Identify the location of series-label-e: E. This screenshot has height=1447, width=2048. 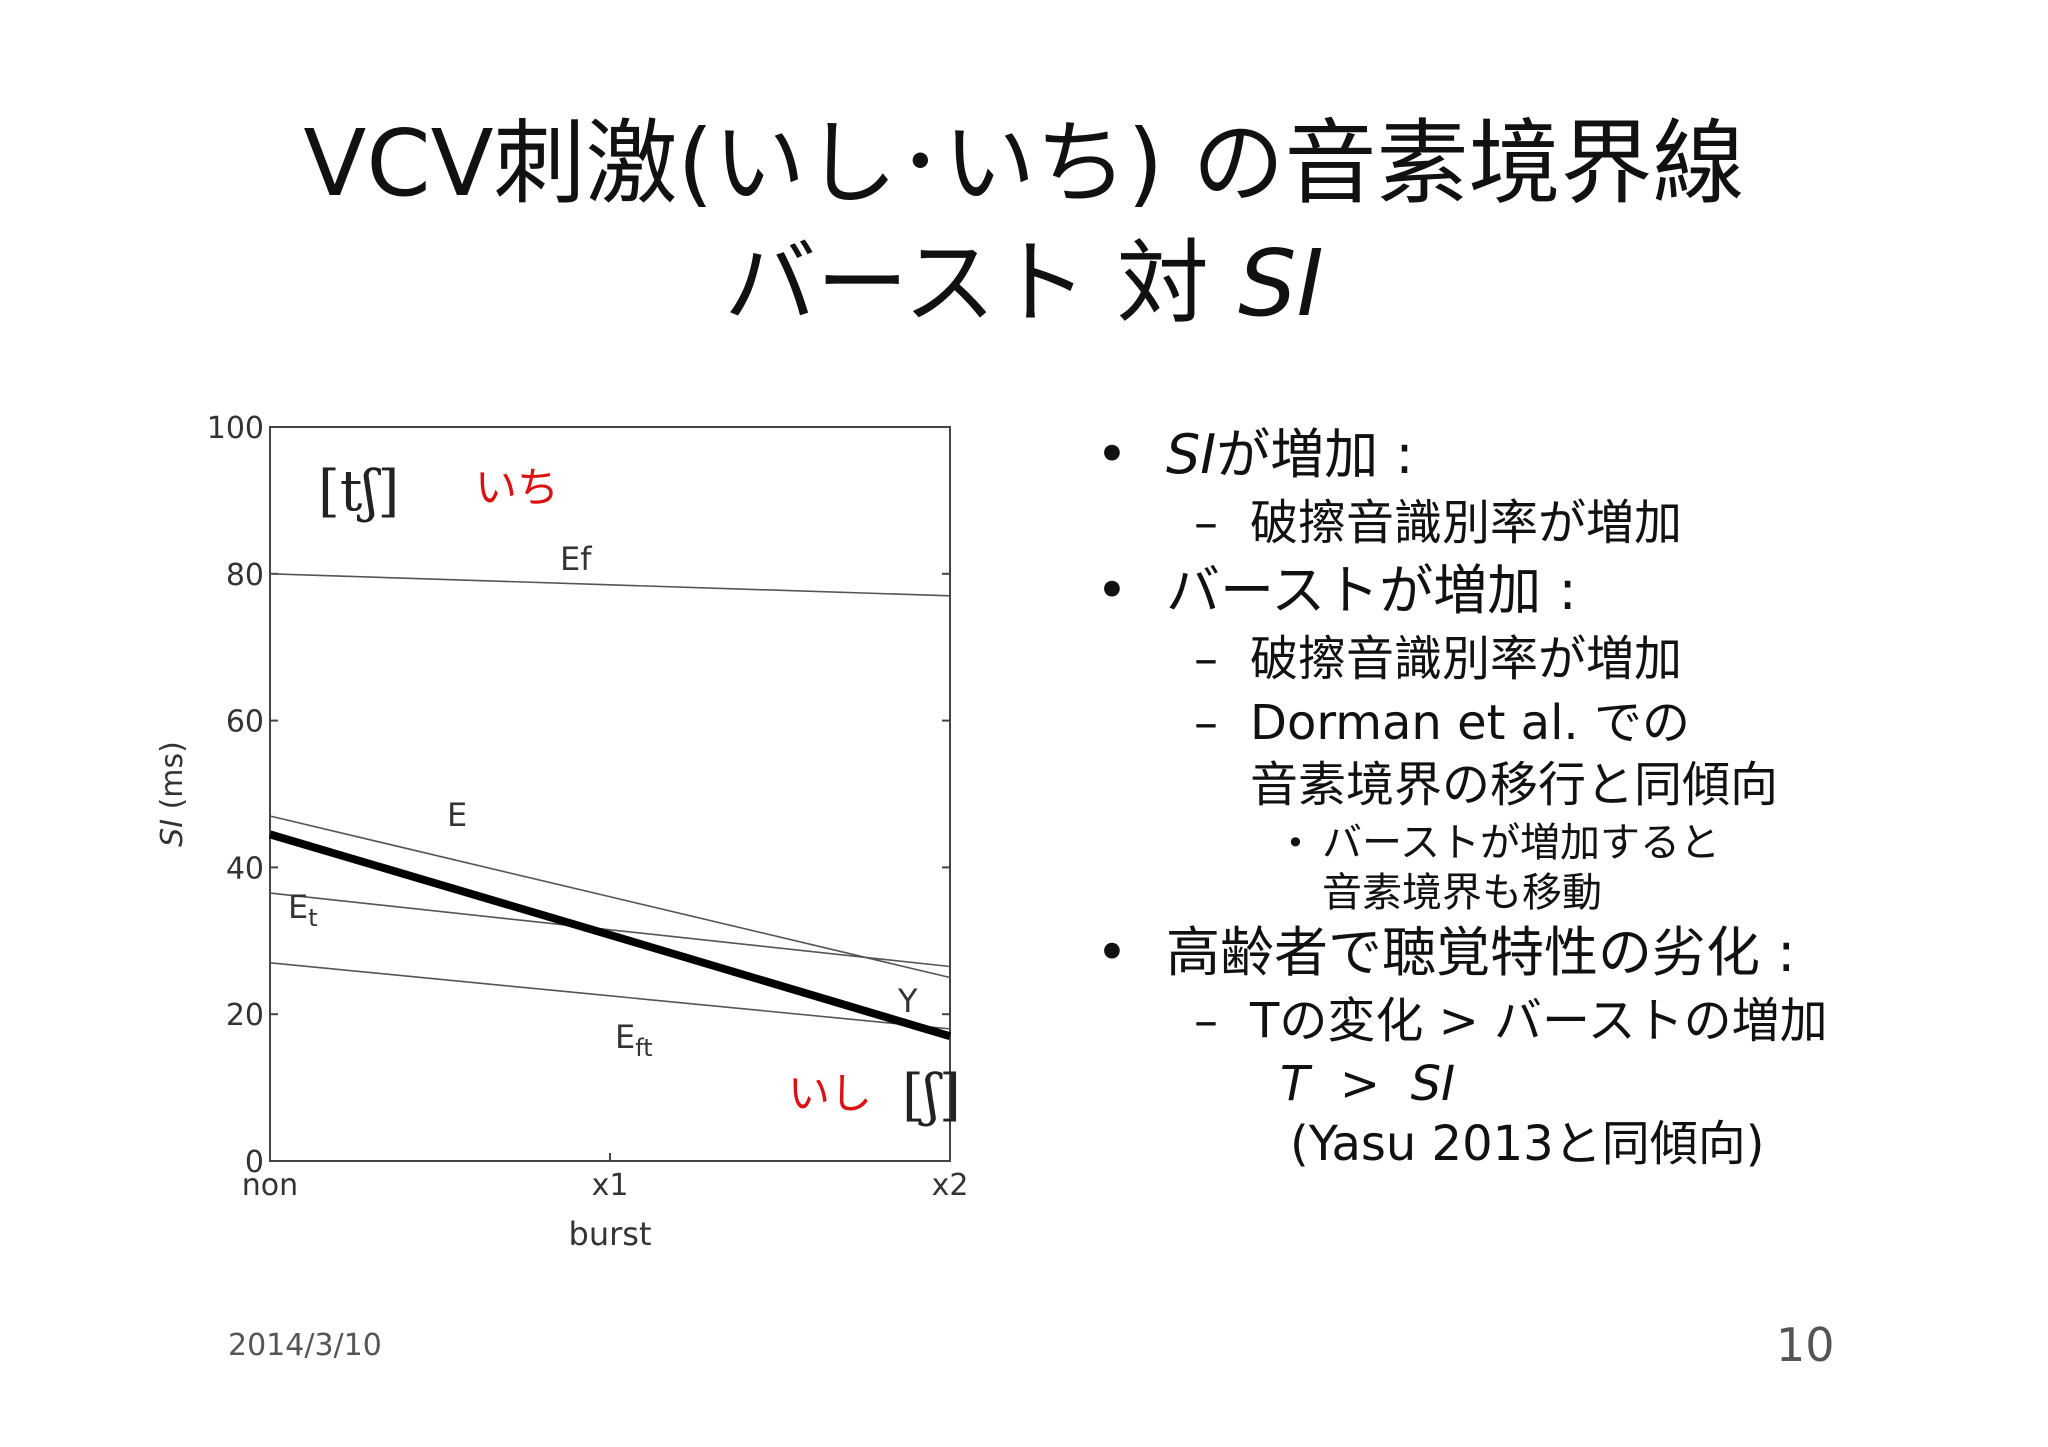
(457, 815).